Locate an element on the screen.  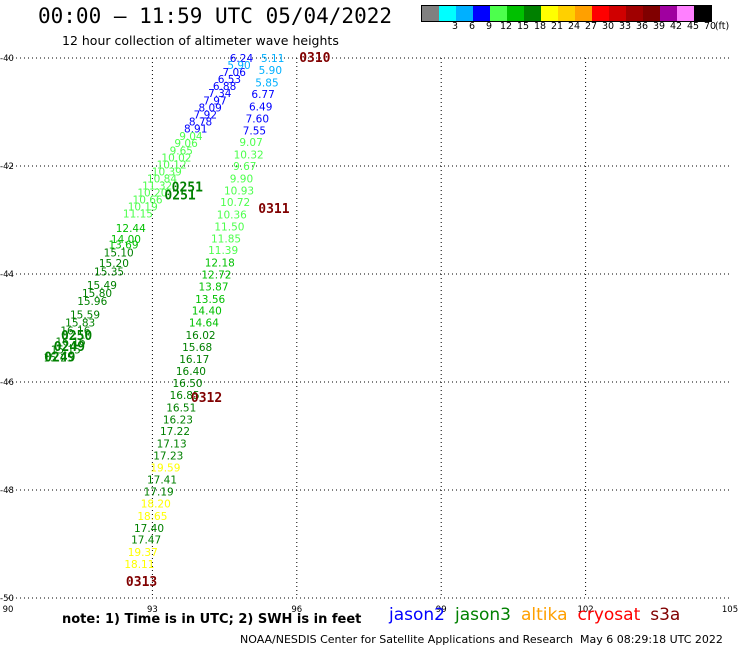
swh-data-label: 7.92 is located at coordinates (205, 116).